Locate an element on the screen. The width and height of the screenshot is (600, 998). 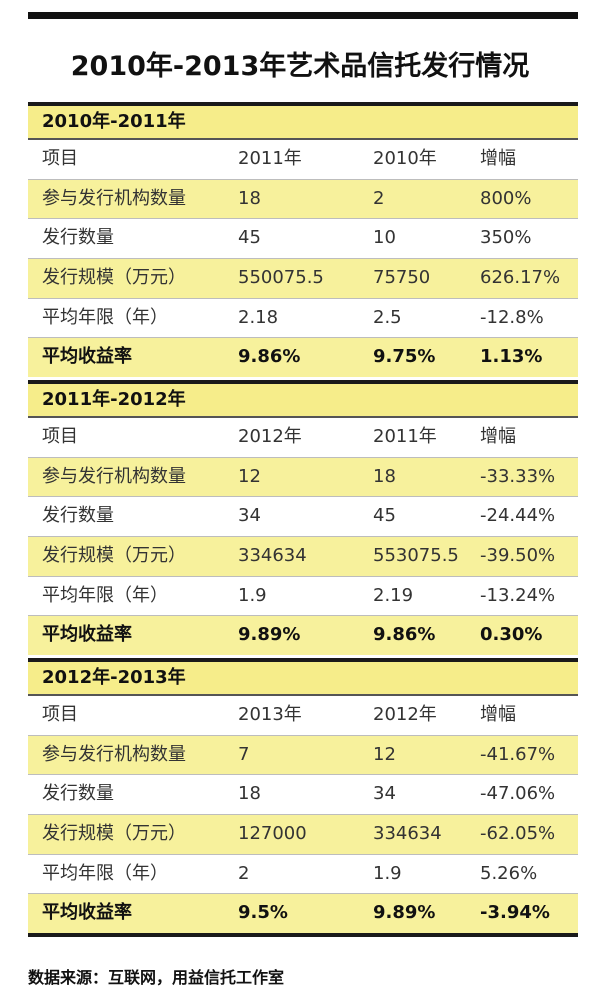
table-row: 发行数量 18 34 -47.06% is located at coordinates (303, 795).